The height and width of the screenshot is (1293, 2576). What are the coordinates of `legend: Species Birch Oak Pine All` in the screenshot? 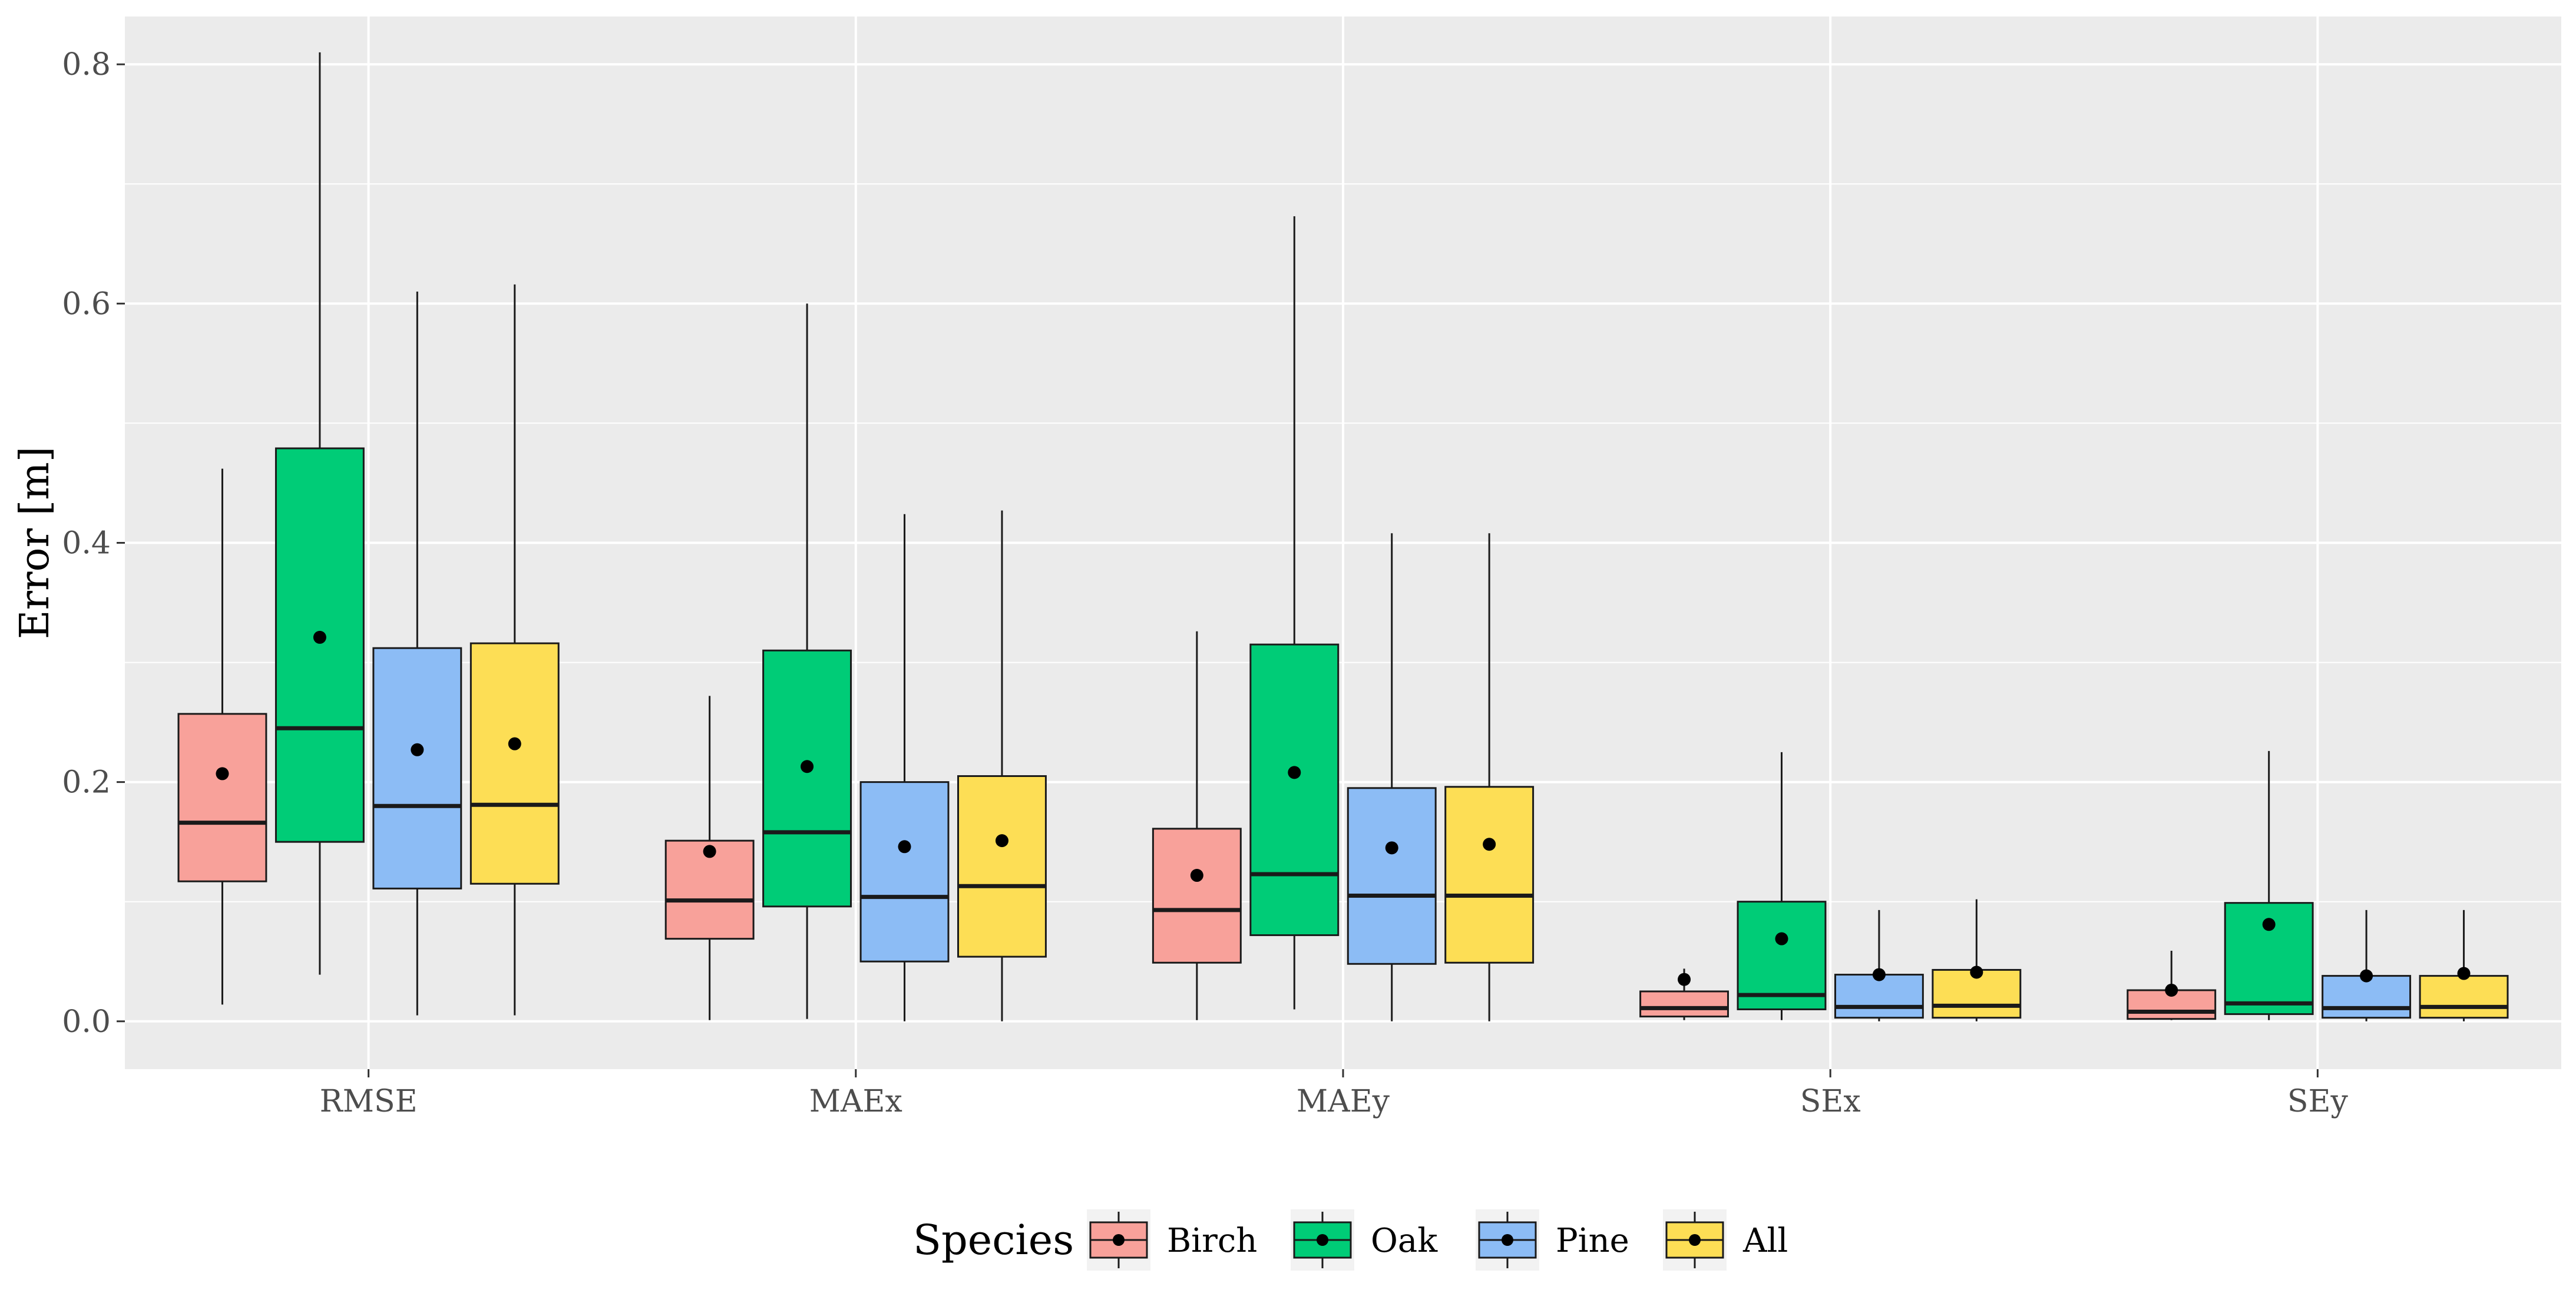 It's located at (1350, 1240).